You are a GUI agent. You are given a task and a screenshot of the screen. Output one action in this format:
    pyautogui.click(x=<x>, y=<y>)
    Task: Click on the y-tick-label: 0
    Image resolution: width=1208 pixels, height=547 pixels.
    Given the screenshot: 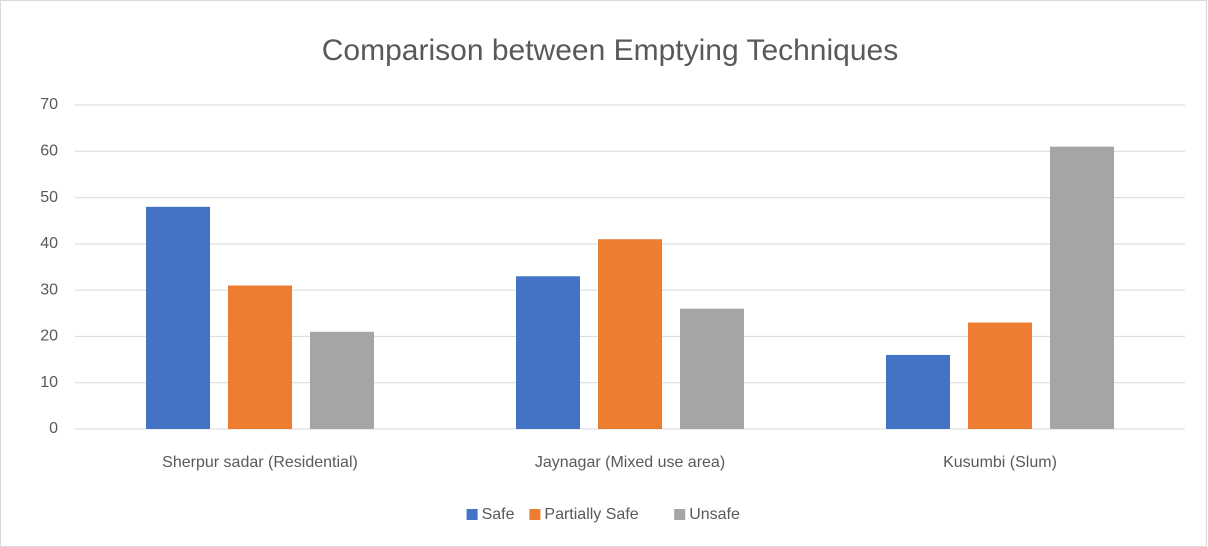 What is the action you would take?
    pyautogui.click(x=53, y=428)
    